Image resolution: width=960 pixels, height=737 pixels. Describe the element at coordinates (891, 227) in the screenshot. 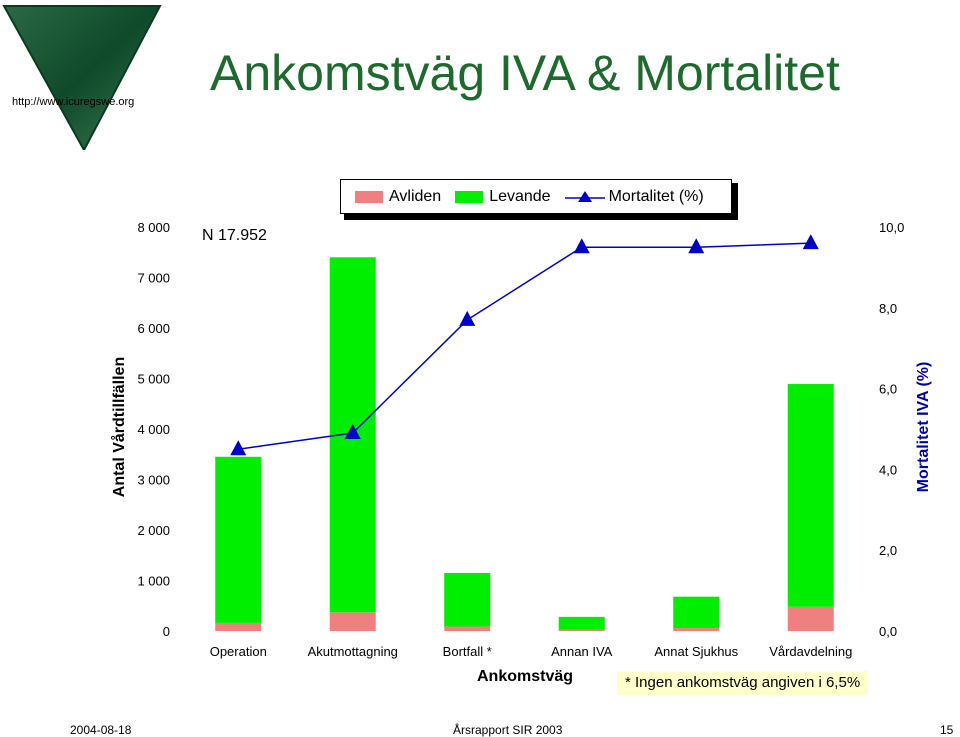

I see `y2-tick-label: 10,0` at that location.